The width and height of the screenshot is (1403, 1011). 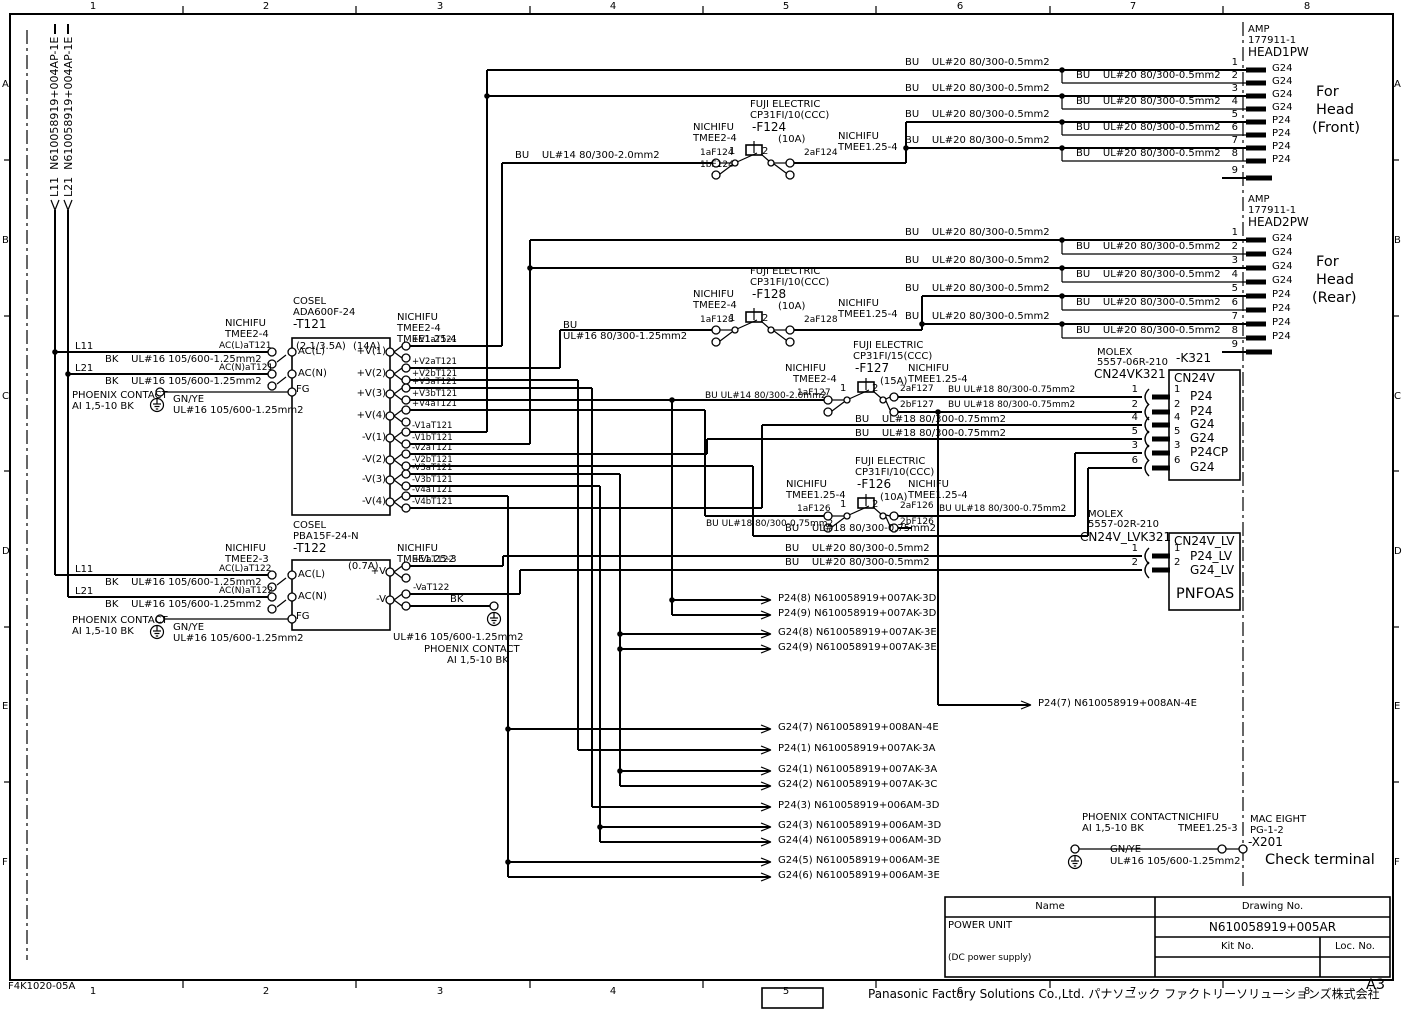 What do you see at coordinates (120, 620) in the screenshot?
I see `t122-phoenix: PHOENIX CONTACT` at bounding box center [120, 620].